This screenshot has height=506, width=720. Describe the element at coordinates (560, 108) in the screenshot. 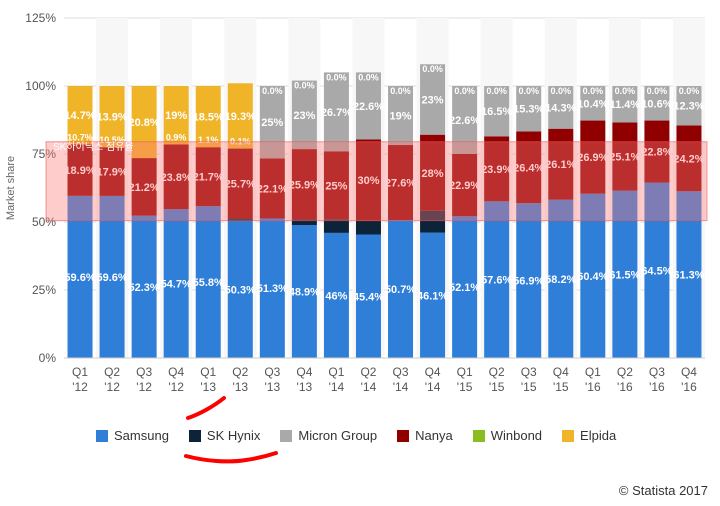

I see `data-label: 14.3%` at that location.